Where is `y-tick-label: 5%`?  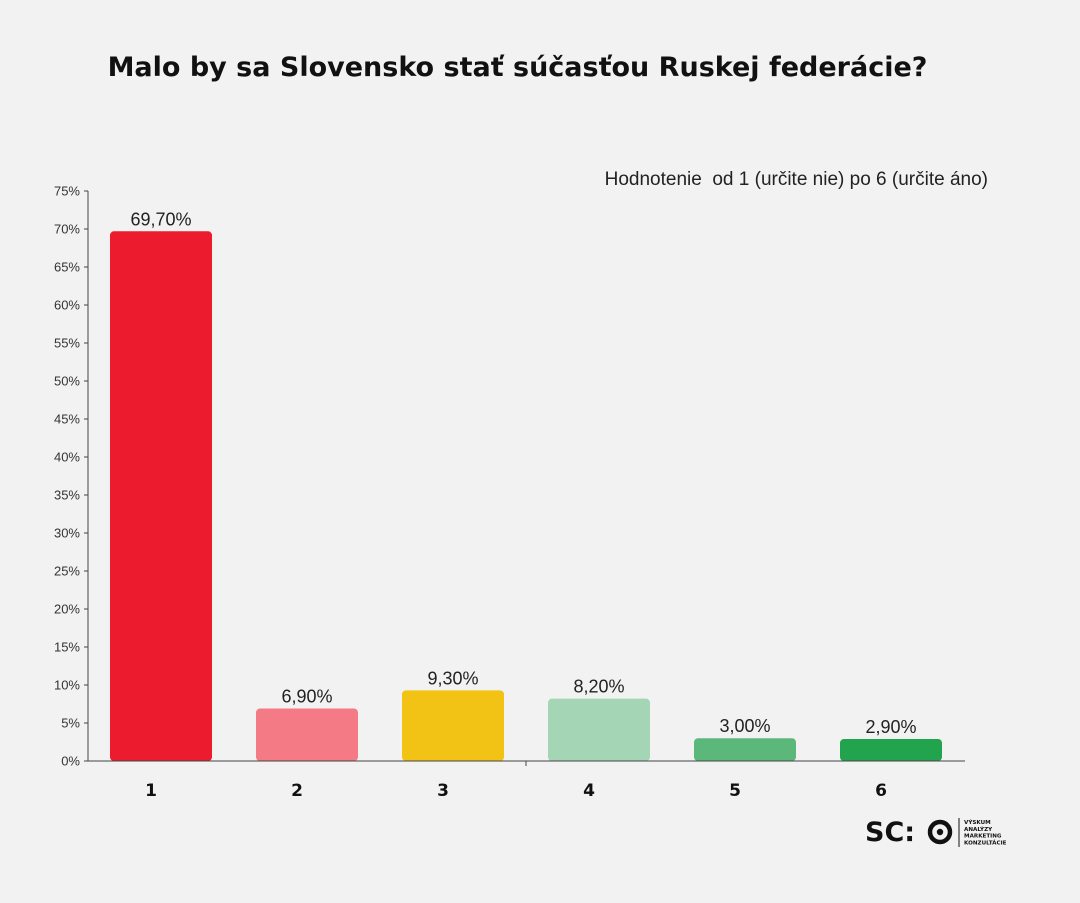 y-tick-label: 5% is located at coordinates (70, 723).